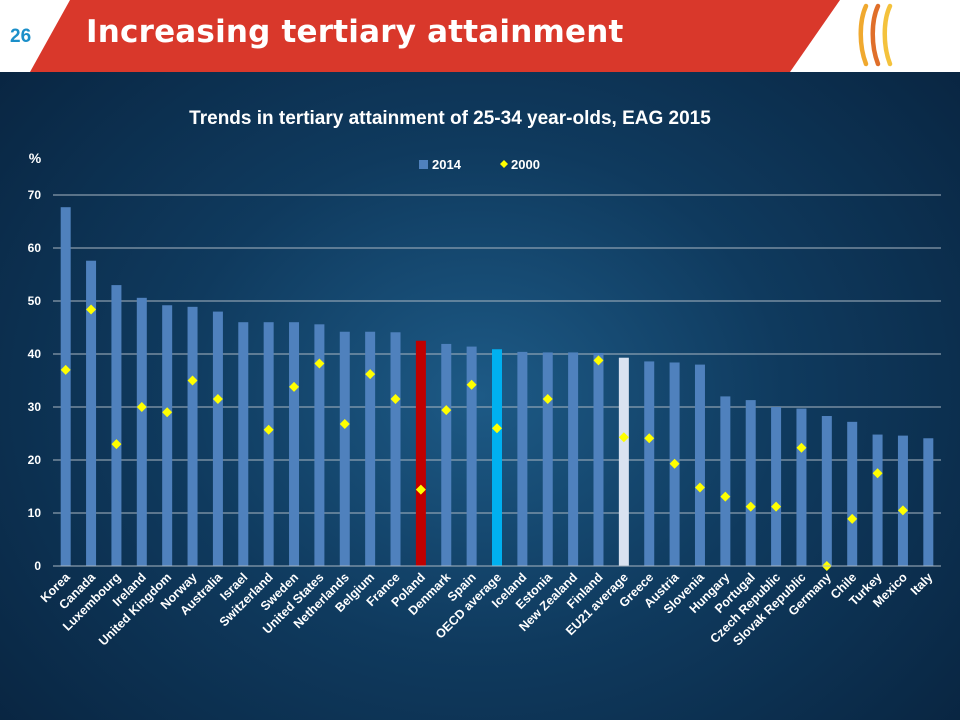 The width and height of the screenshot is (960, 720). Describe the element at coordinates (35, 301) in the screenshot. I see `y-tick-label: 50` at that location.